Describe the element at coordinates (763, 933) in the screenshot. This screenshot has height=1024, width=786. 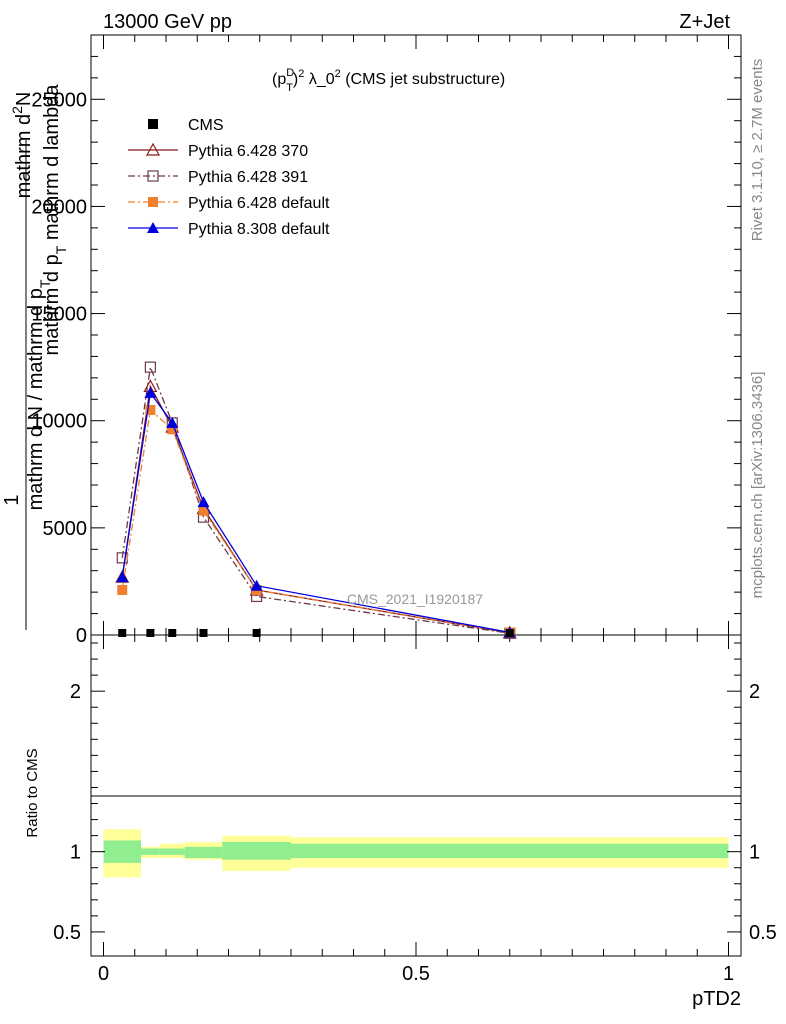
I see `ratio-y-tick-label-right: 0.5` at that location.